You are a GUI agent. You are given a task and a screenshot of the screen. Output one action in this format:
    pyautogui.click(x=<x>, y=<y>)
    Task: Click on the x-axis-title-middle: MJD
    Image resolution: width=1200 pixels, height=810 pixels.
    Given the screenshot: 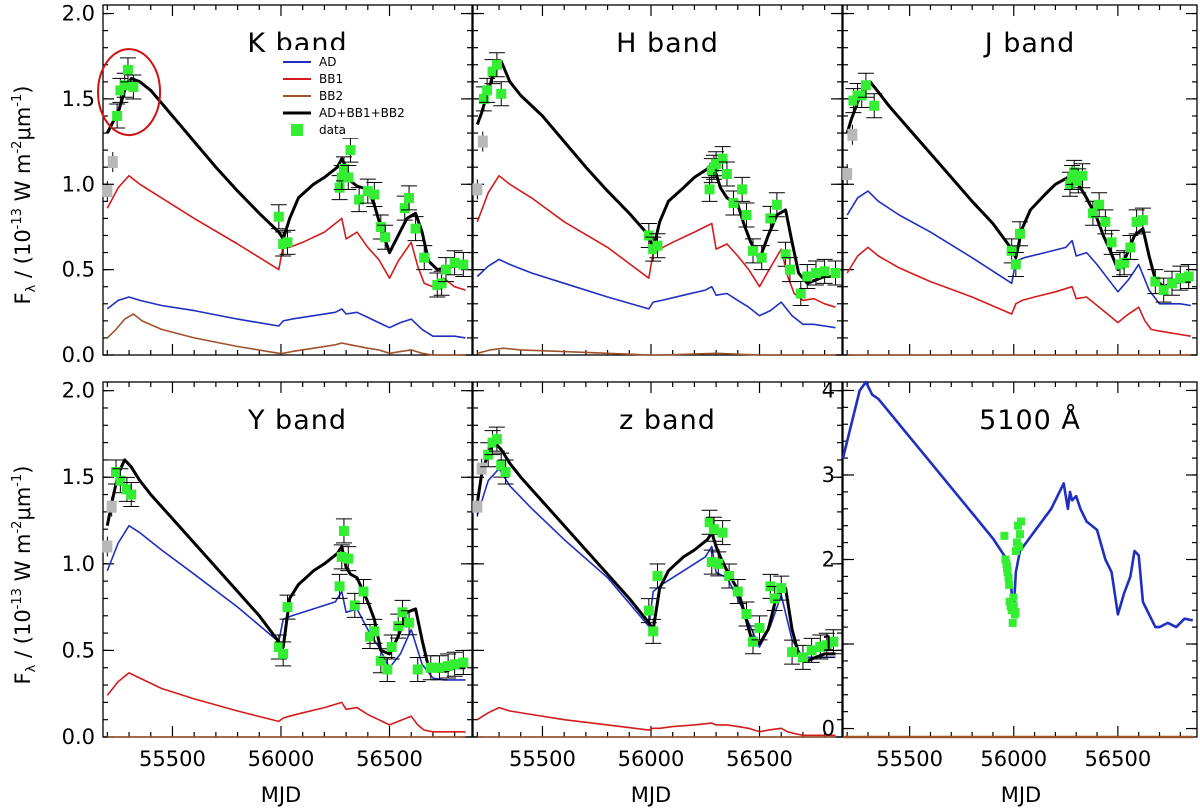 What is the action you would take?
    pyautogui.click(x=651, y=795)
    